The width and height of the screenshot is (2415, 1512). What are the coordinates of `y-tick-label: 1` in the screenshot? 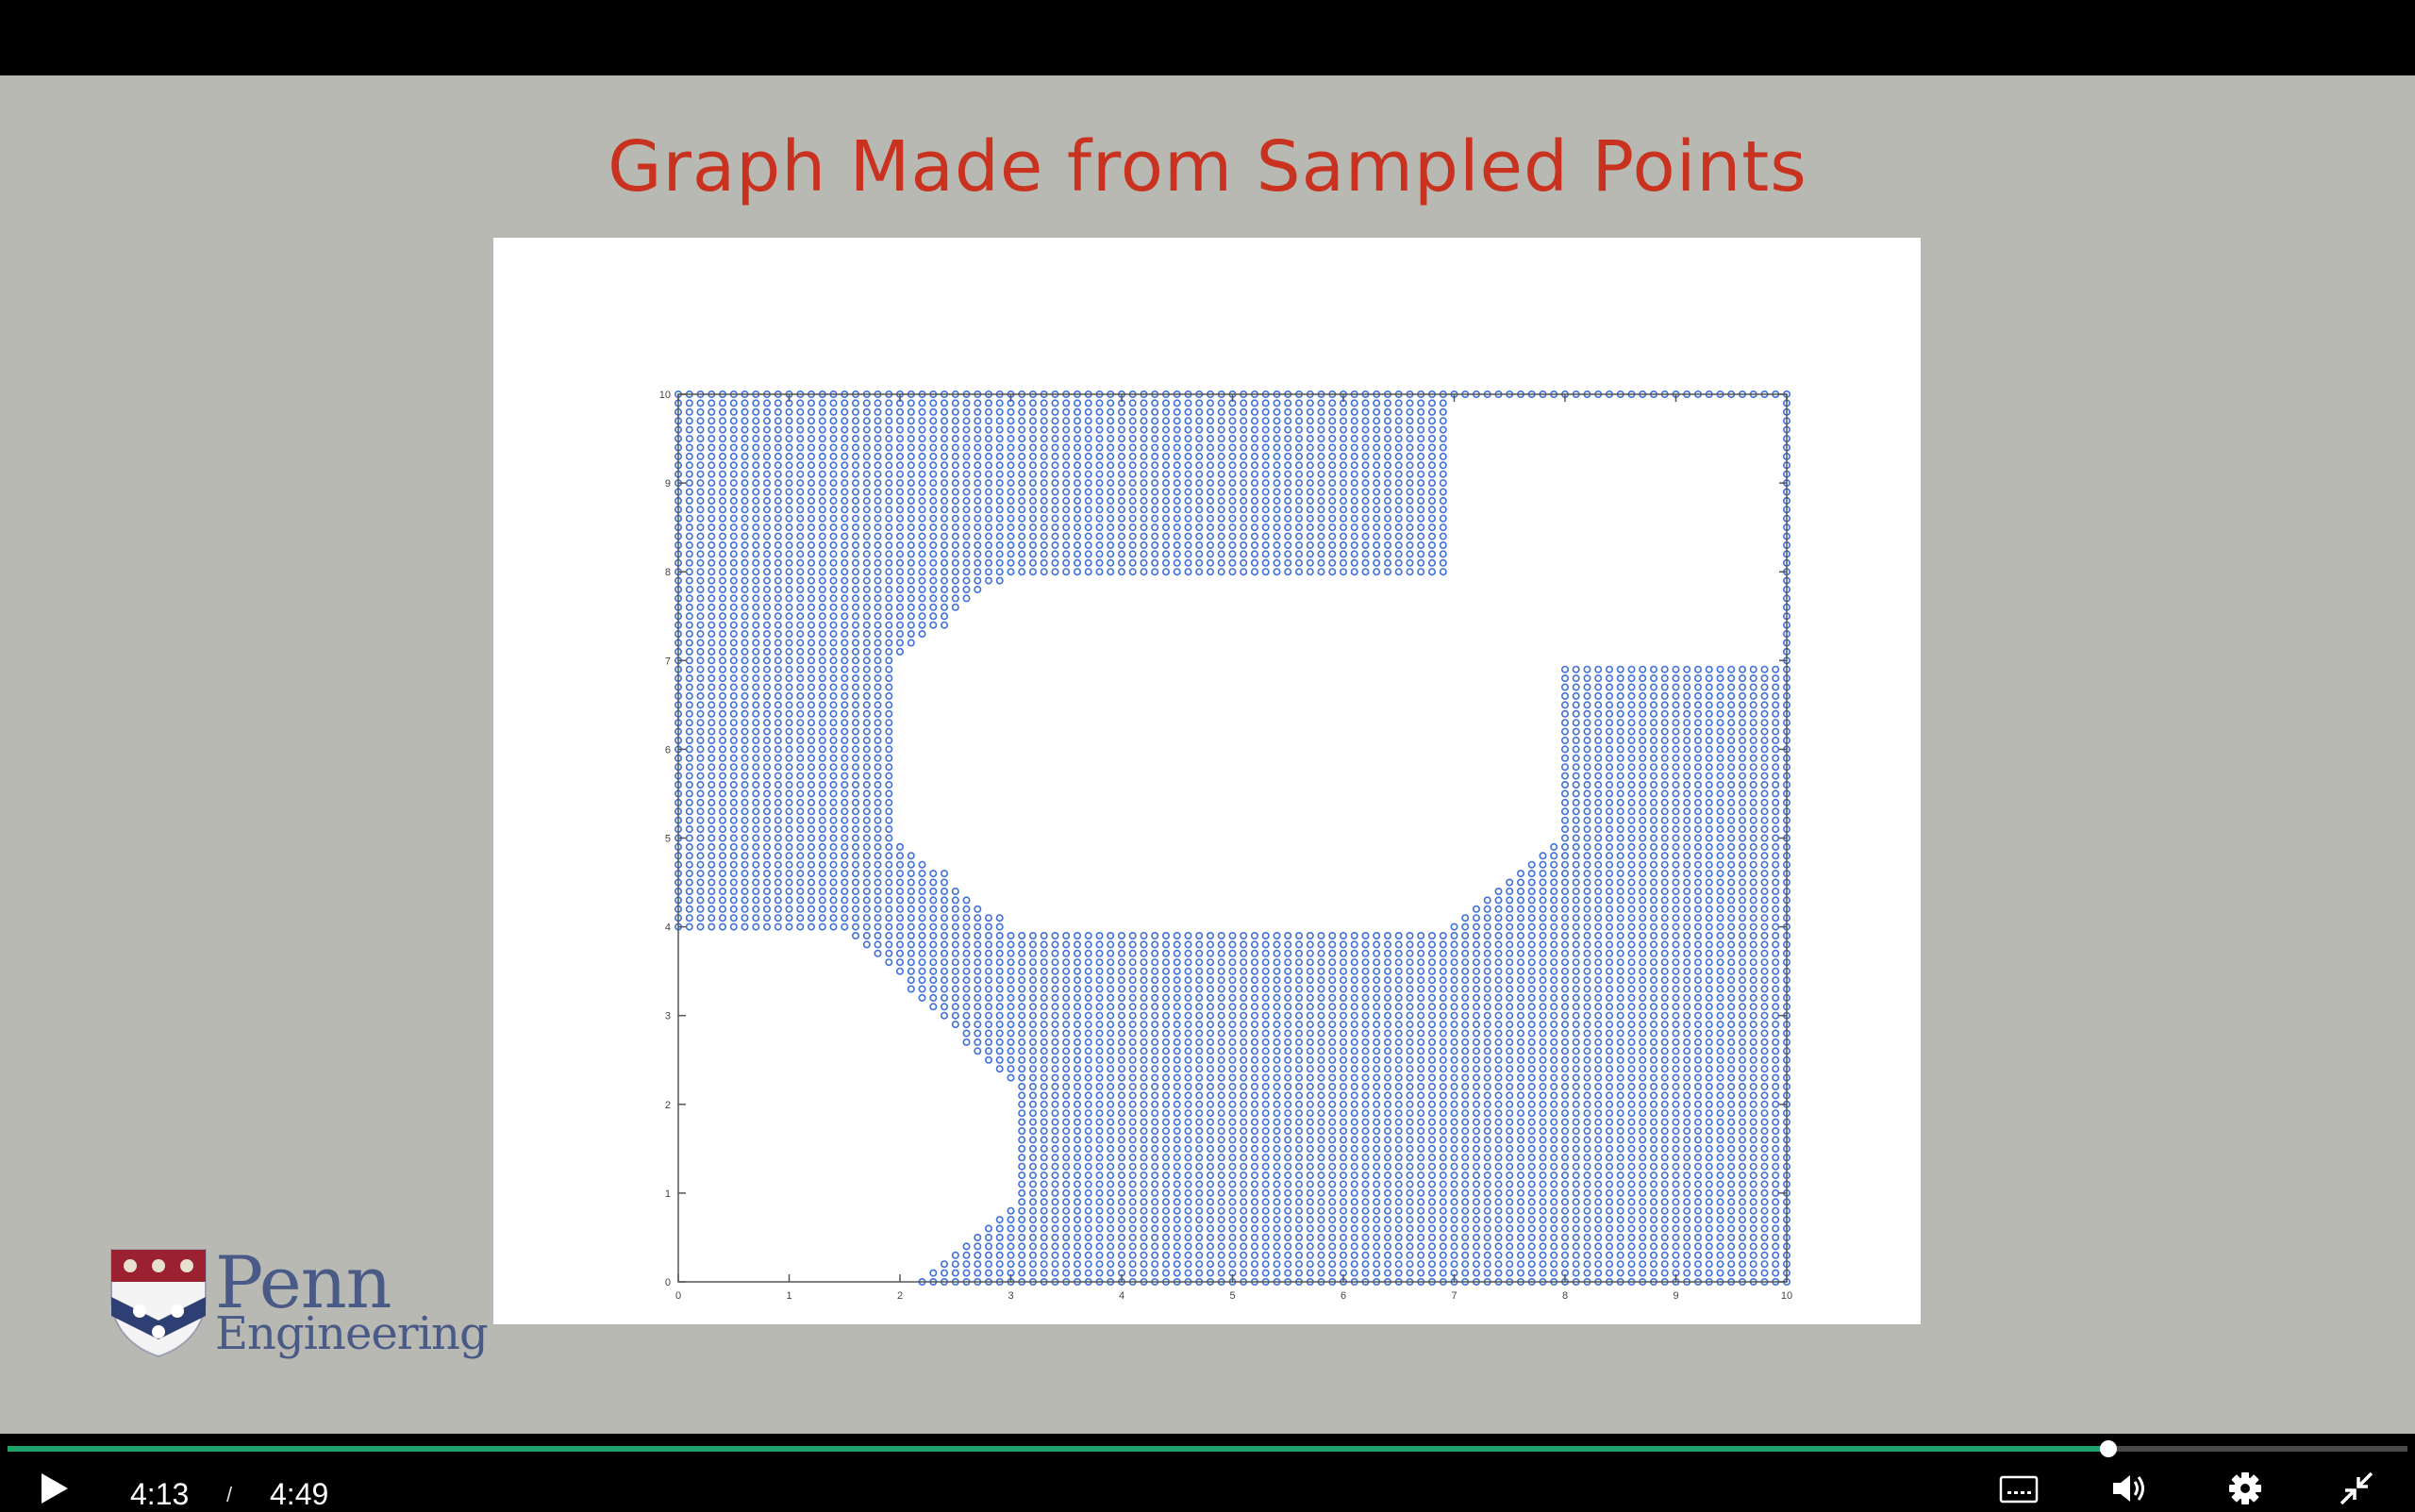 It's located at (668, 1194).